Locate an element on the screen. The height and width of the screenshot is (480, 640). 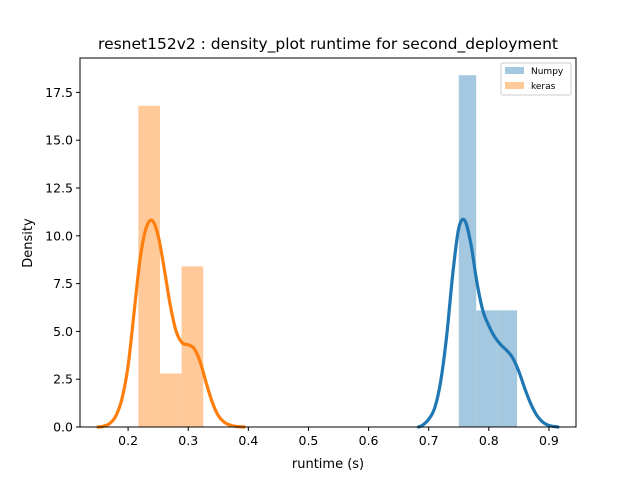
x-tick-label: 0.7 is located at coordinates (429, 440).